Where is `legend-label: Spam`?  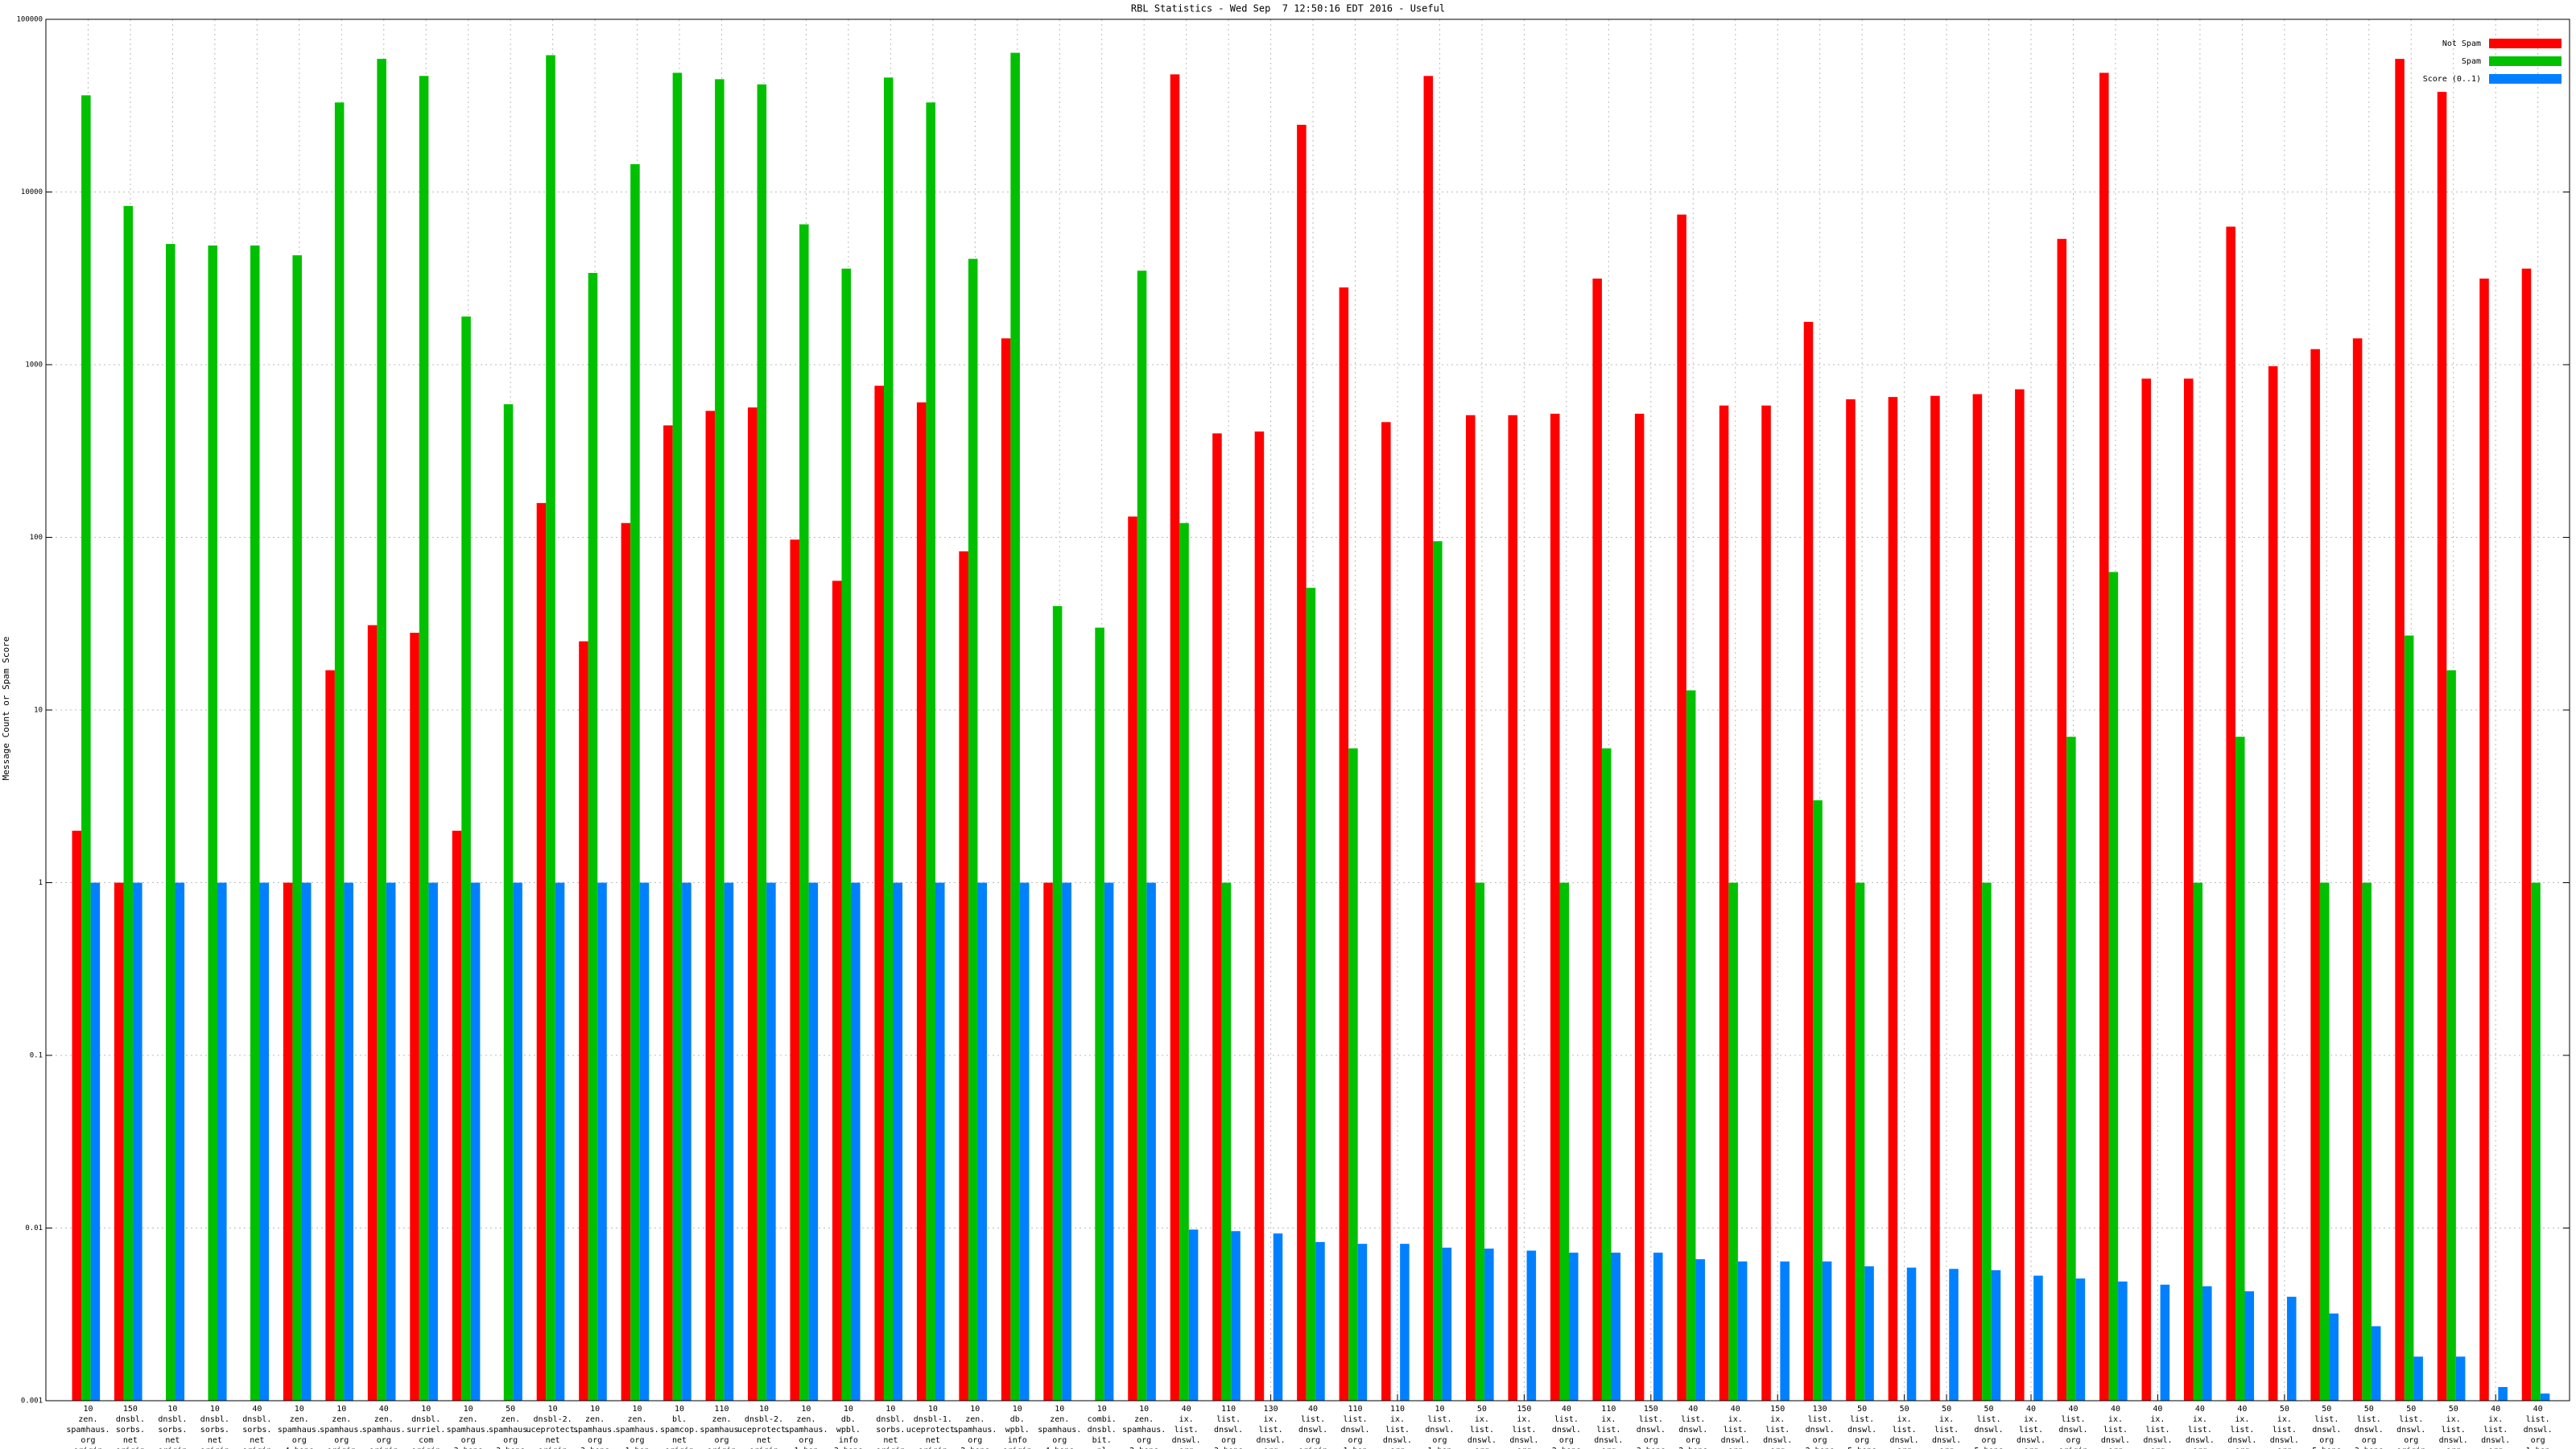 legend-label: Spam is located at coordinates (2471, 61).